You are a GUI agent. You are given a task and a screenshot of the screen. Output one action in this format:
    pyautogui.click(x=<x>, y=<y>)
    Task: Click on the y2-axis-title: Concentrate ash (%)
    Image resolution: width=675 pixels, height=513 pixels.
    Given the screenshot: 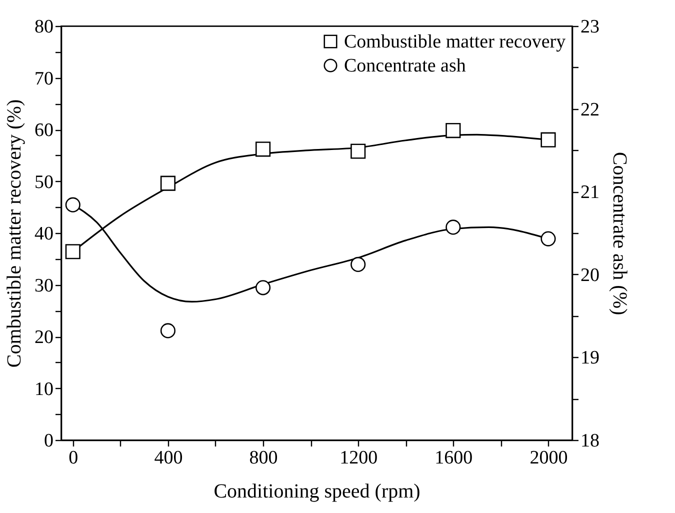 What is the action you would take?
    pyautogui.click(x=619, y=234)
    